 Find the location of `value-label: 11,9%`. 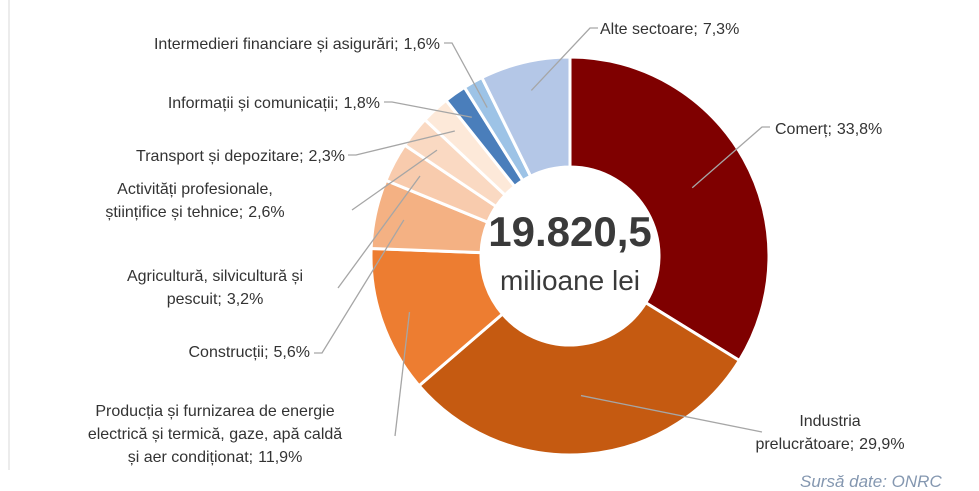

value-label: 11,9% is located at coordinates (280, 457).